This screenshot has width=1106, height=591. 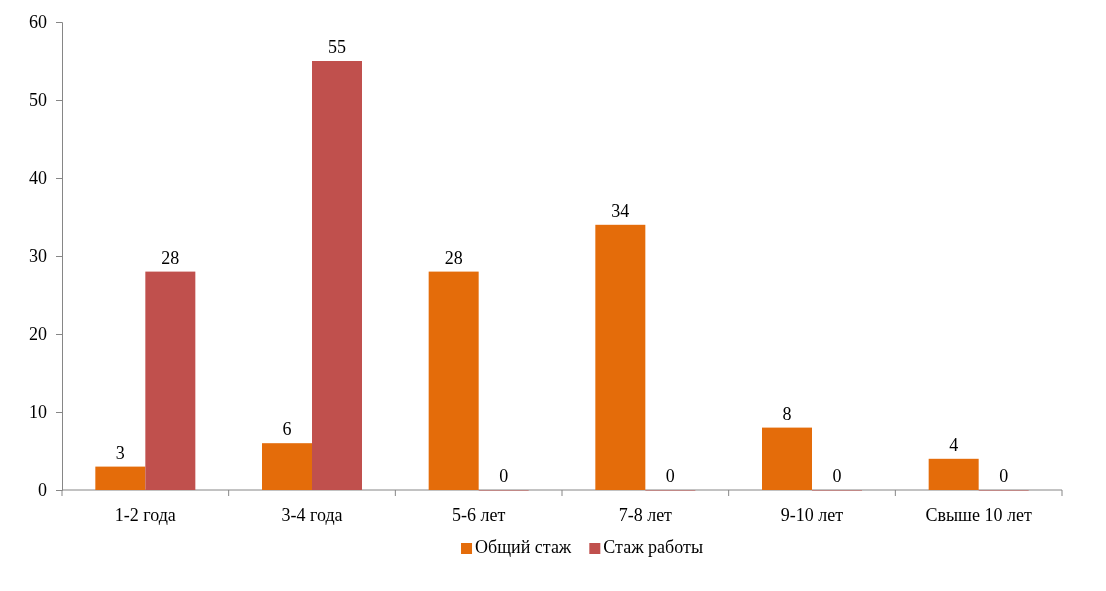 I want to click on data-label: 6, so click(x=287, y=429).